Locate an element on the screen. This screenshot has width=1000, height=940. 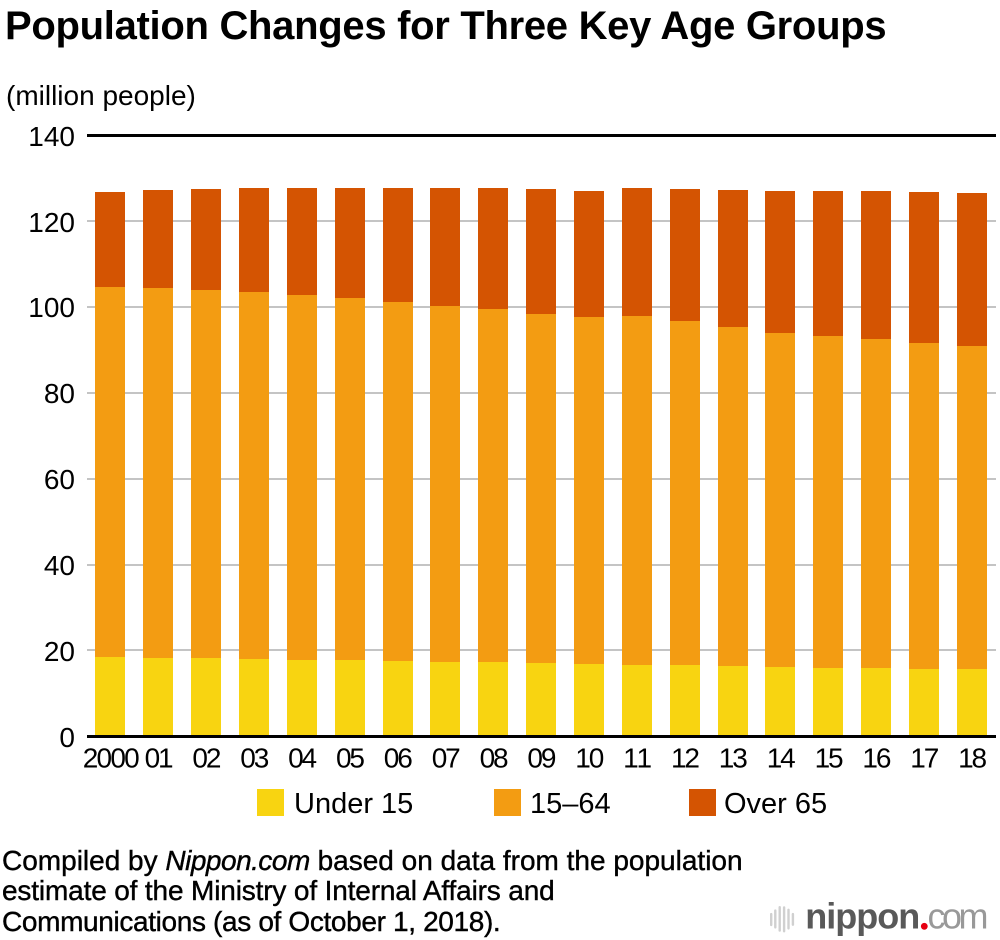
svg-text: 17 is located at coordinates (924, 759).